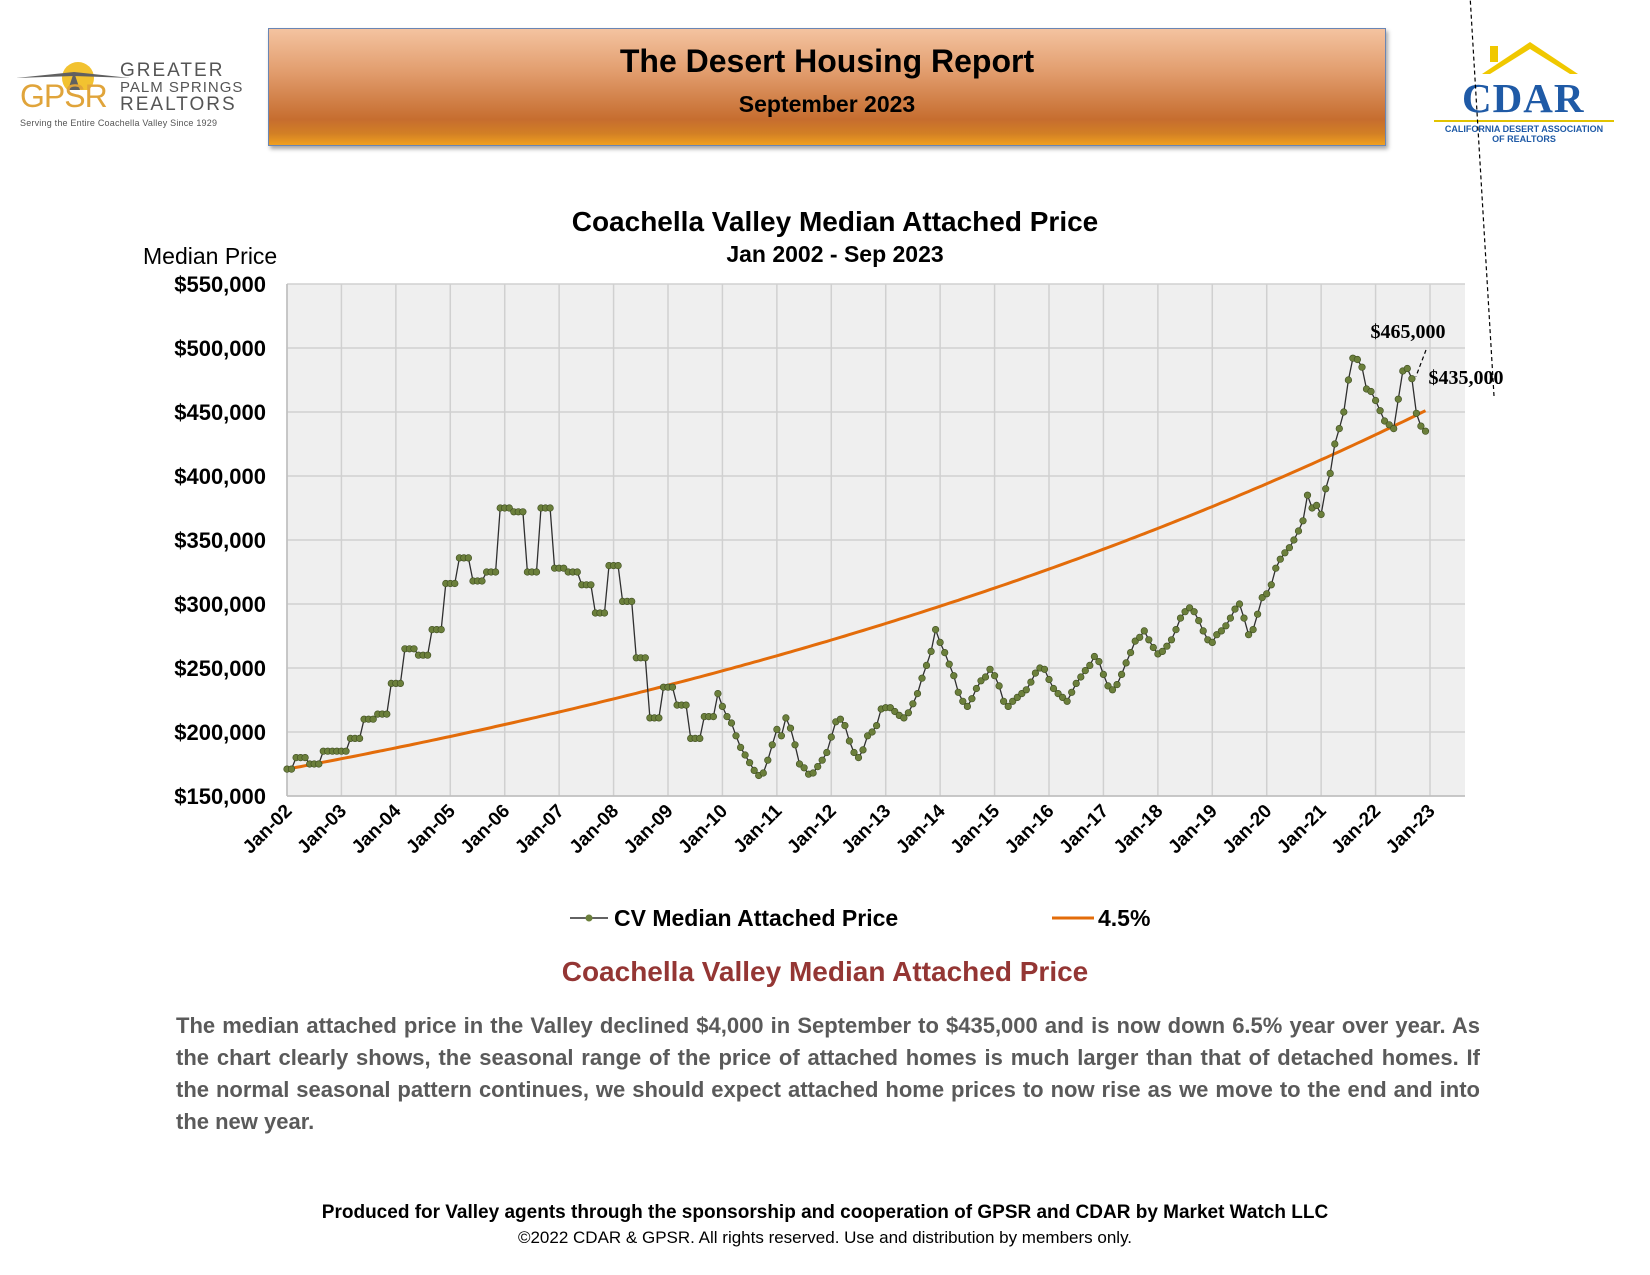 This screenshot has height=1275, width=1650. What do you see at coordinates (73, 76) in the screenshot?
I see `gpsr-sun-icon` at bounding box center [73, 76].